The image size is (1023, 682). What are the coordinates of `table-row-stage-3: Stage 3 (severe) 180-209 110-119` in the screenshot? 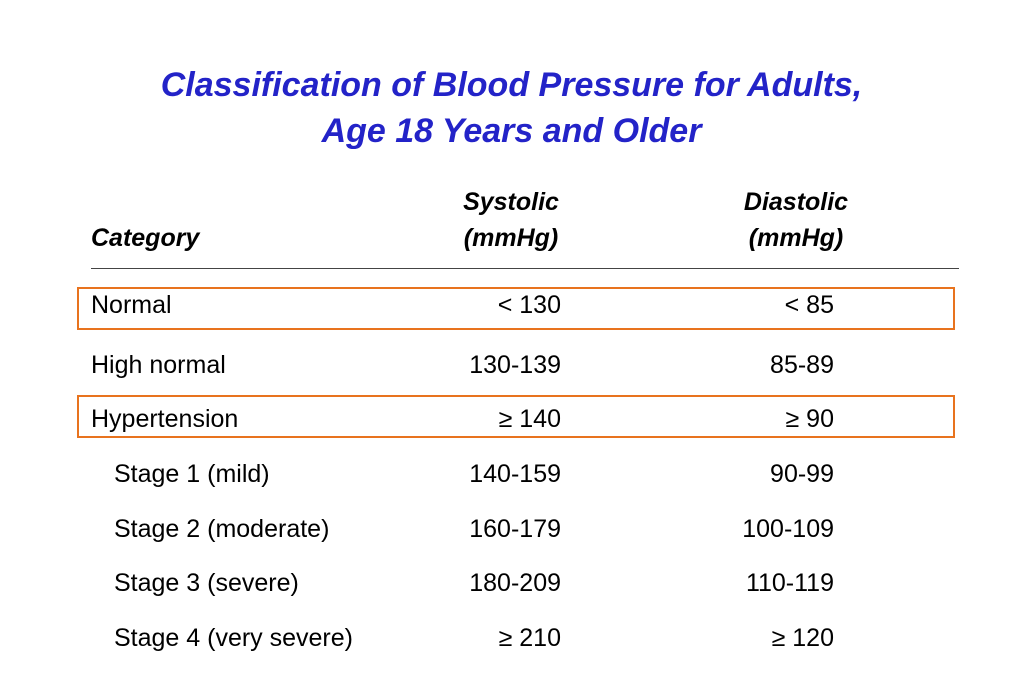 It's located at (511, 583).